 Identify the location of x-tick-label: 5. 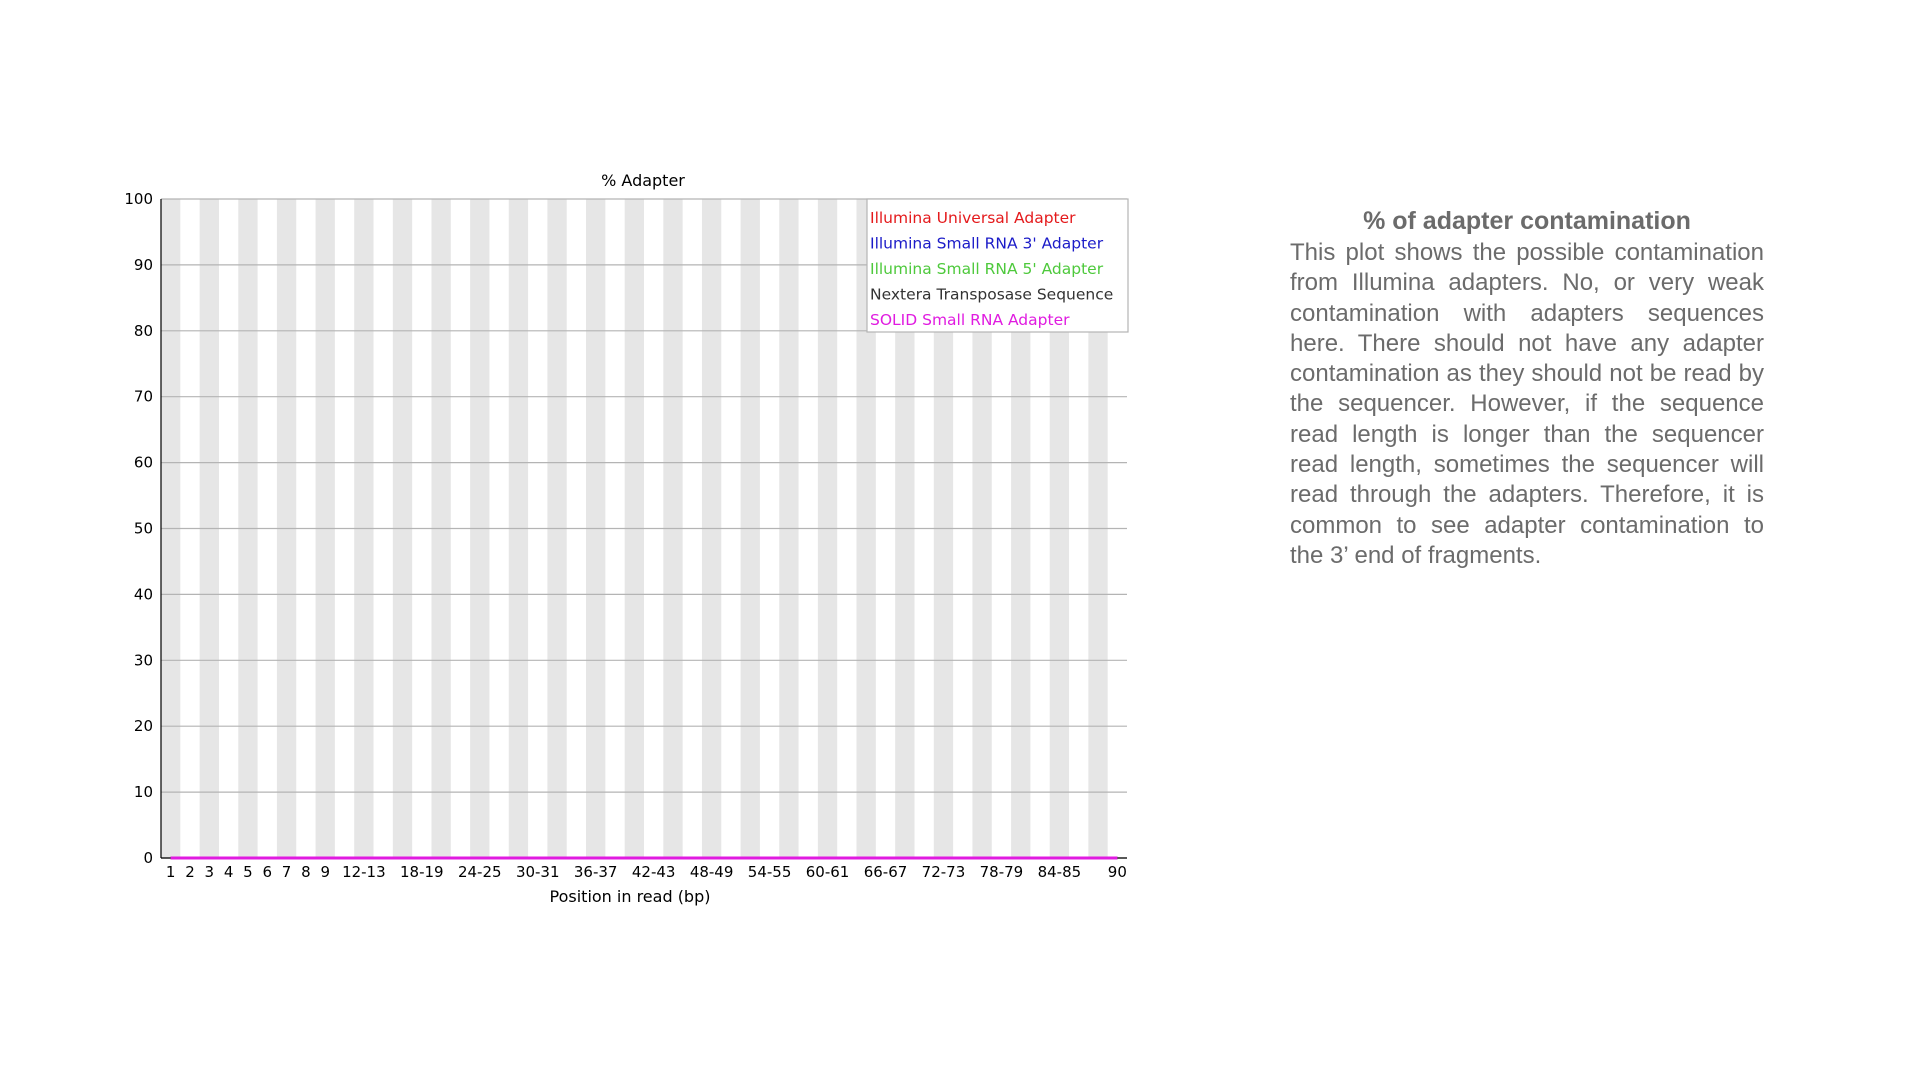
(248, 872).